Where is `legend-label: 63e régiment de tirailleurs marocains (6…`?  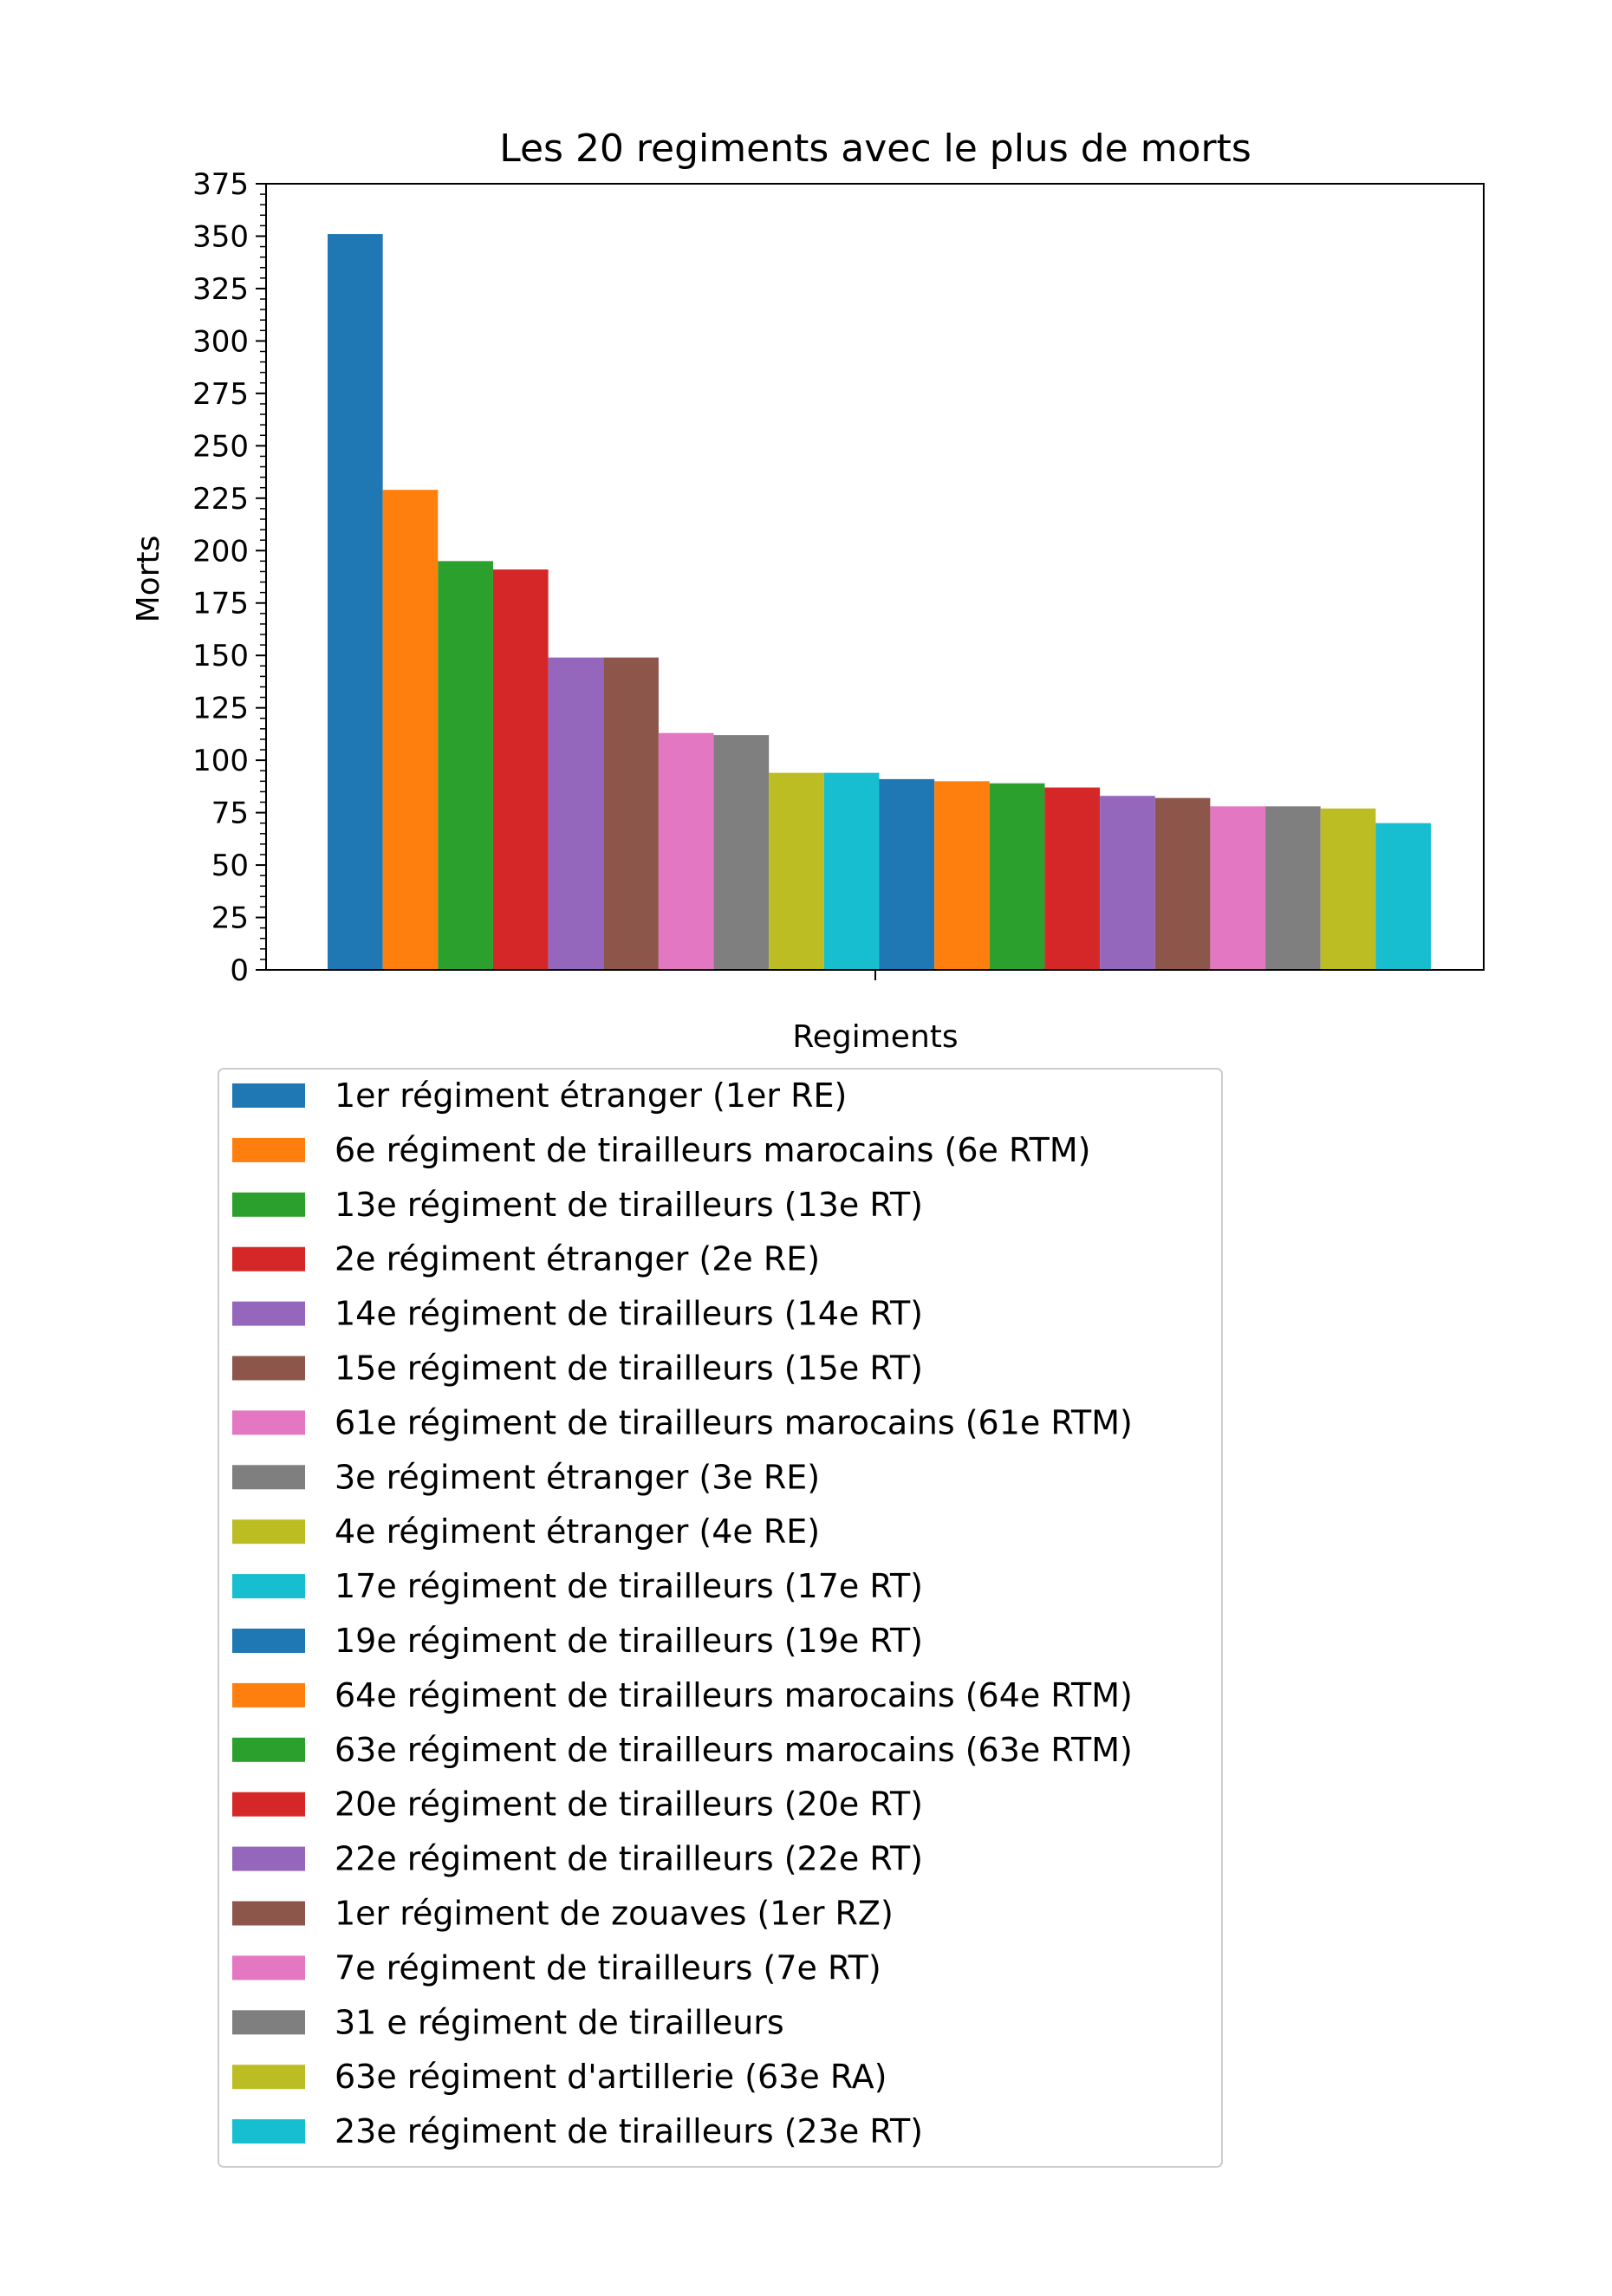
legend-label: 63e régiment de tirailleurs marocains (6… is located at coordinates (734, 1750).